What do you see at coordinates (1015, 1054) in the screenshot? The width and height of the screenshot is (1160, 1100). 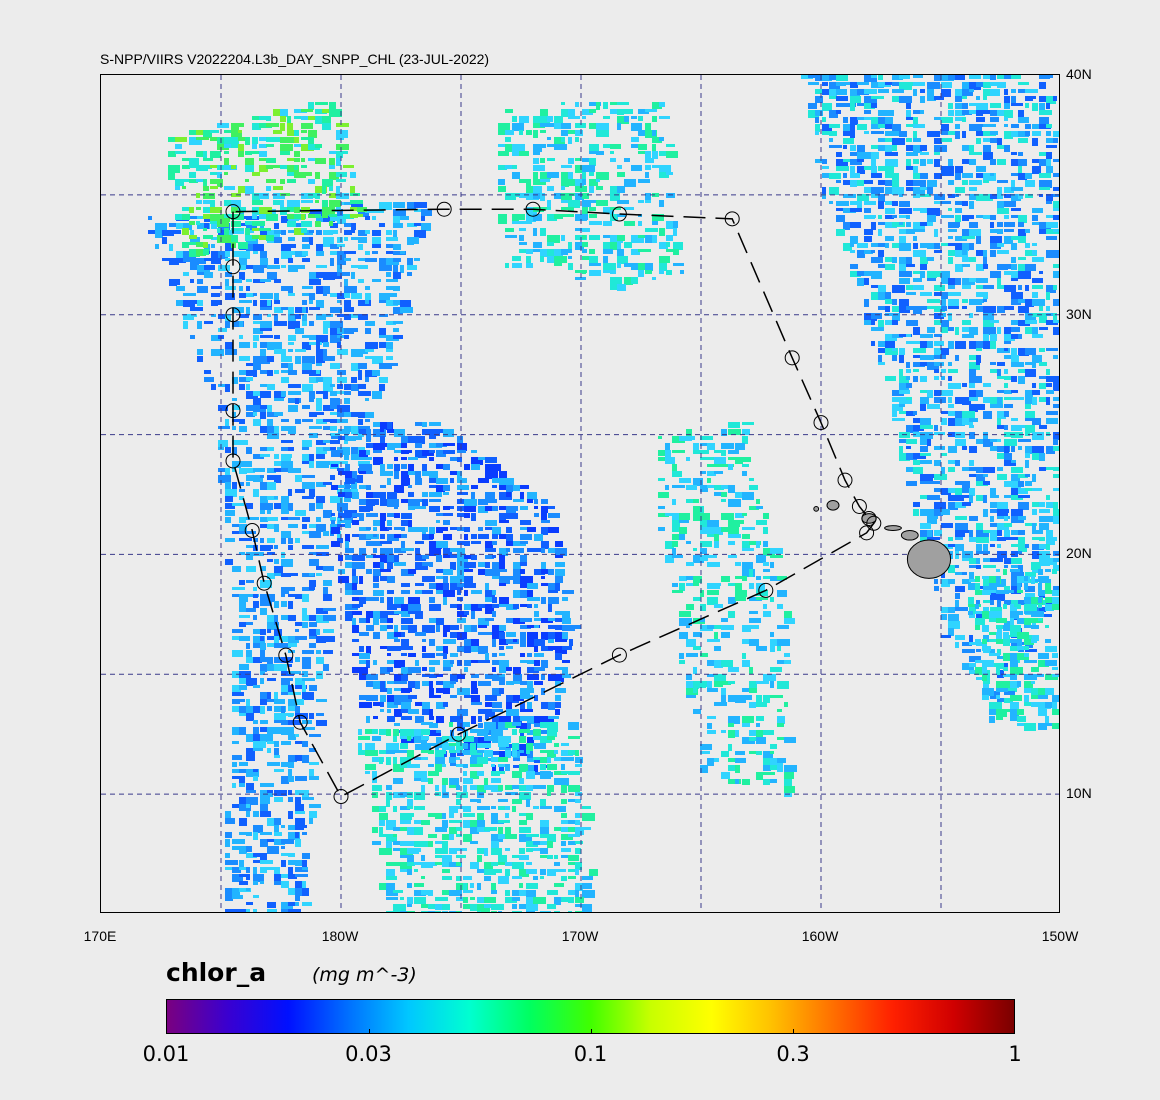 I see `colorbar-tick-label: 1` at bounding box center [1015, 1054].